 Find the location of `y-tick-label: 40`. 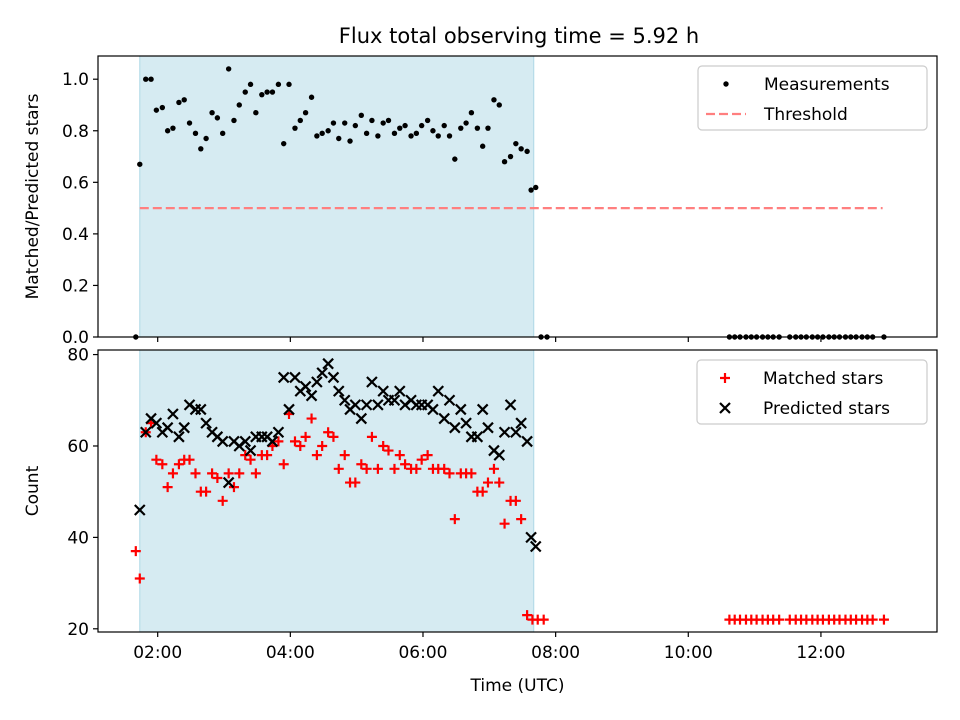

y-tick-label: 40 is located at coordinates (78, 538).